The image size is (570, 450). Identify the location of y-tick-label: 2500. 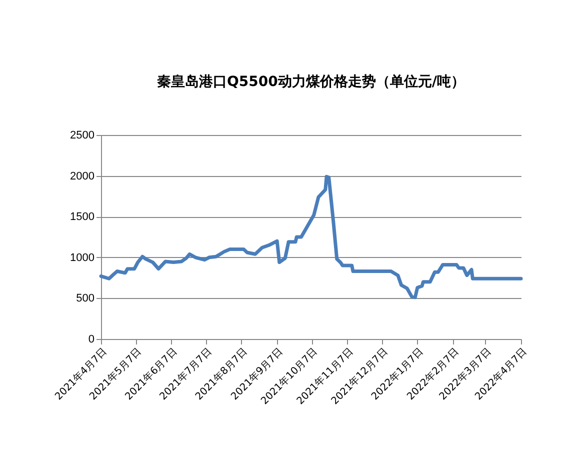
(82, 136).